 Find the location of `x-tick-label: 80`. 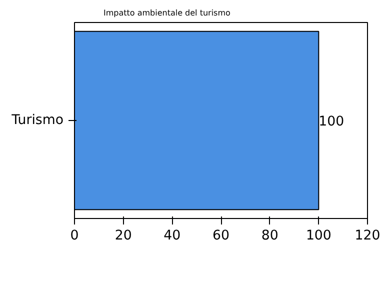

x-tick-label: 80 is located at coordinates (269, 236).